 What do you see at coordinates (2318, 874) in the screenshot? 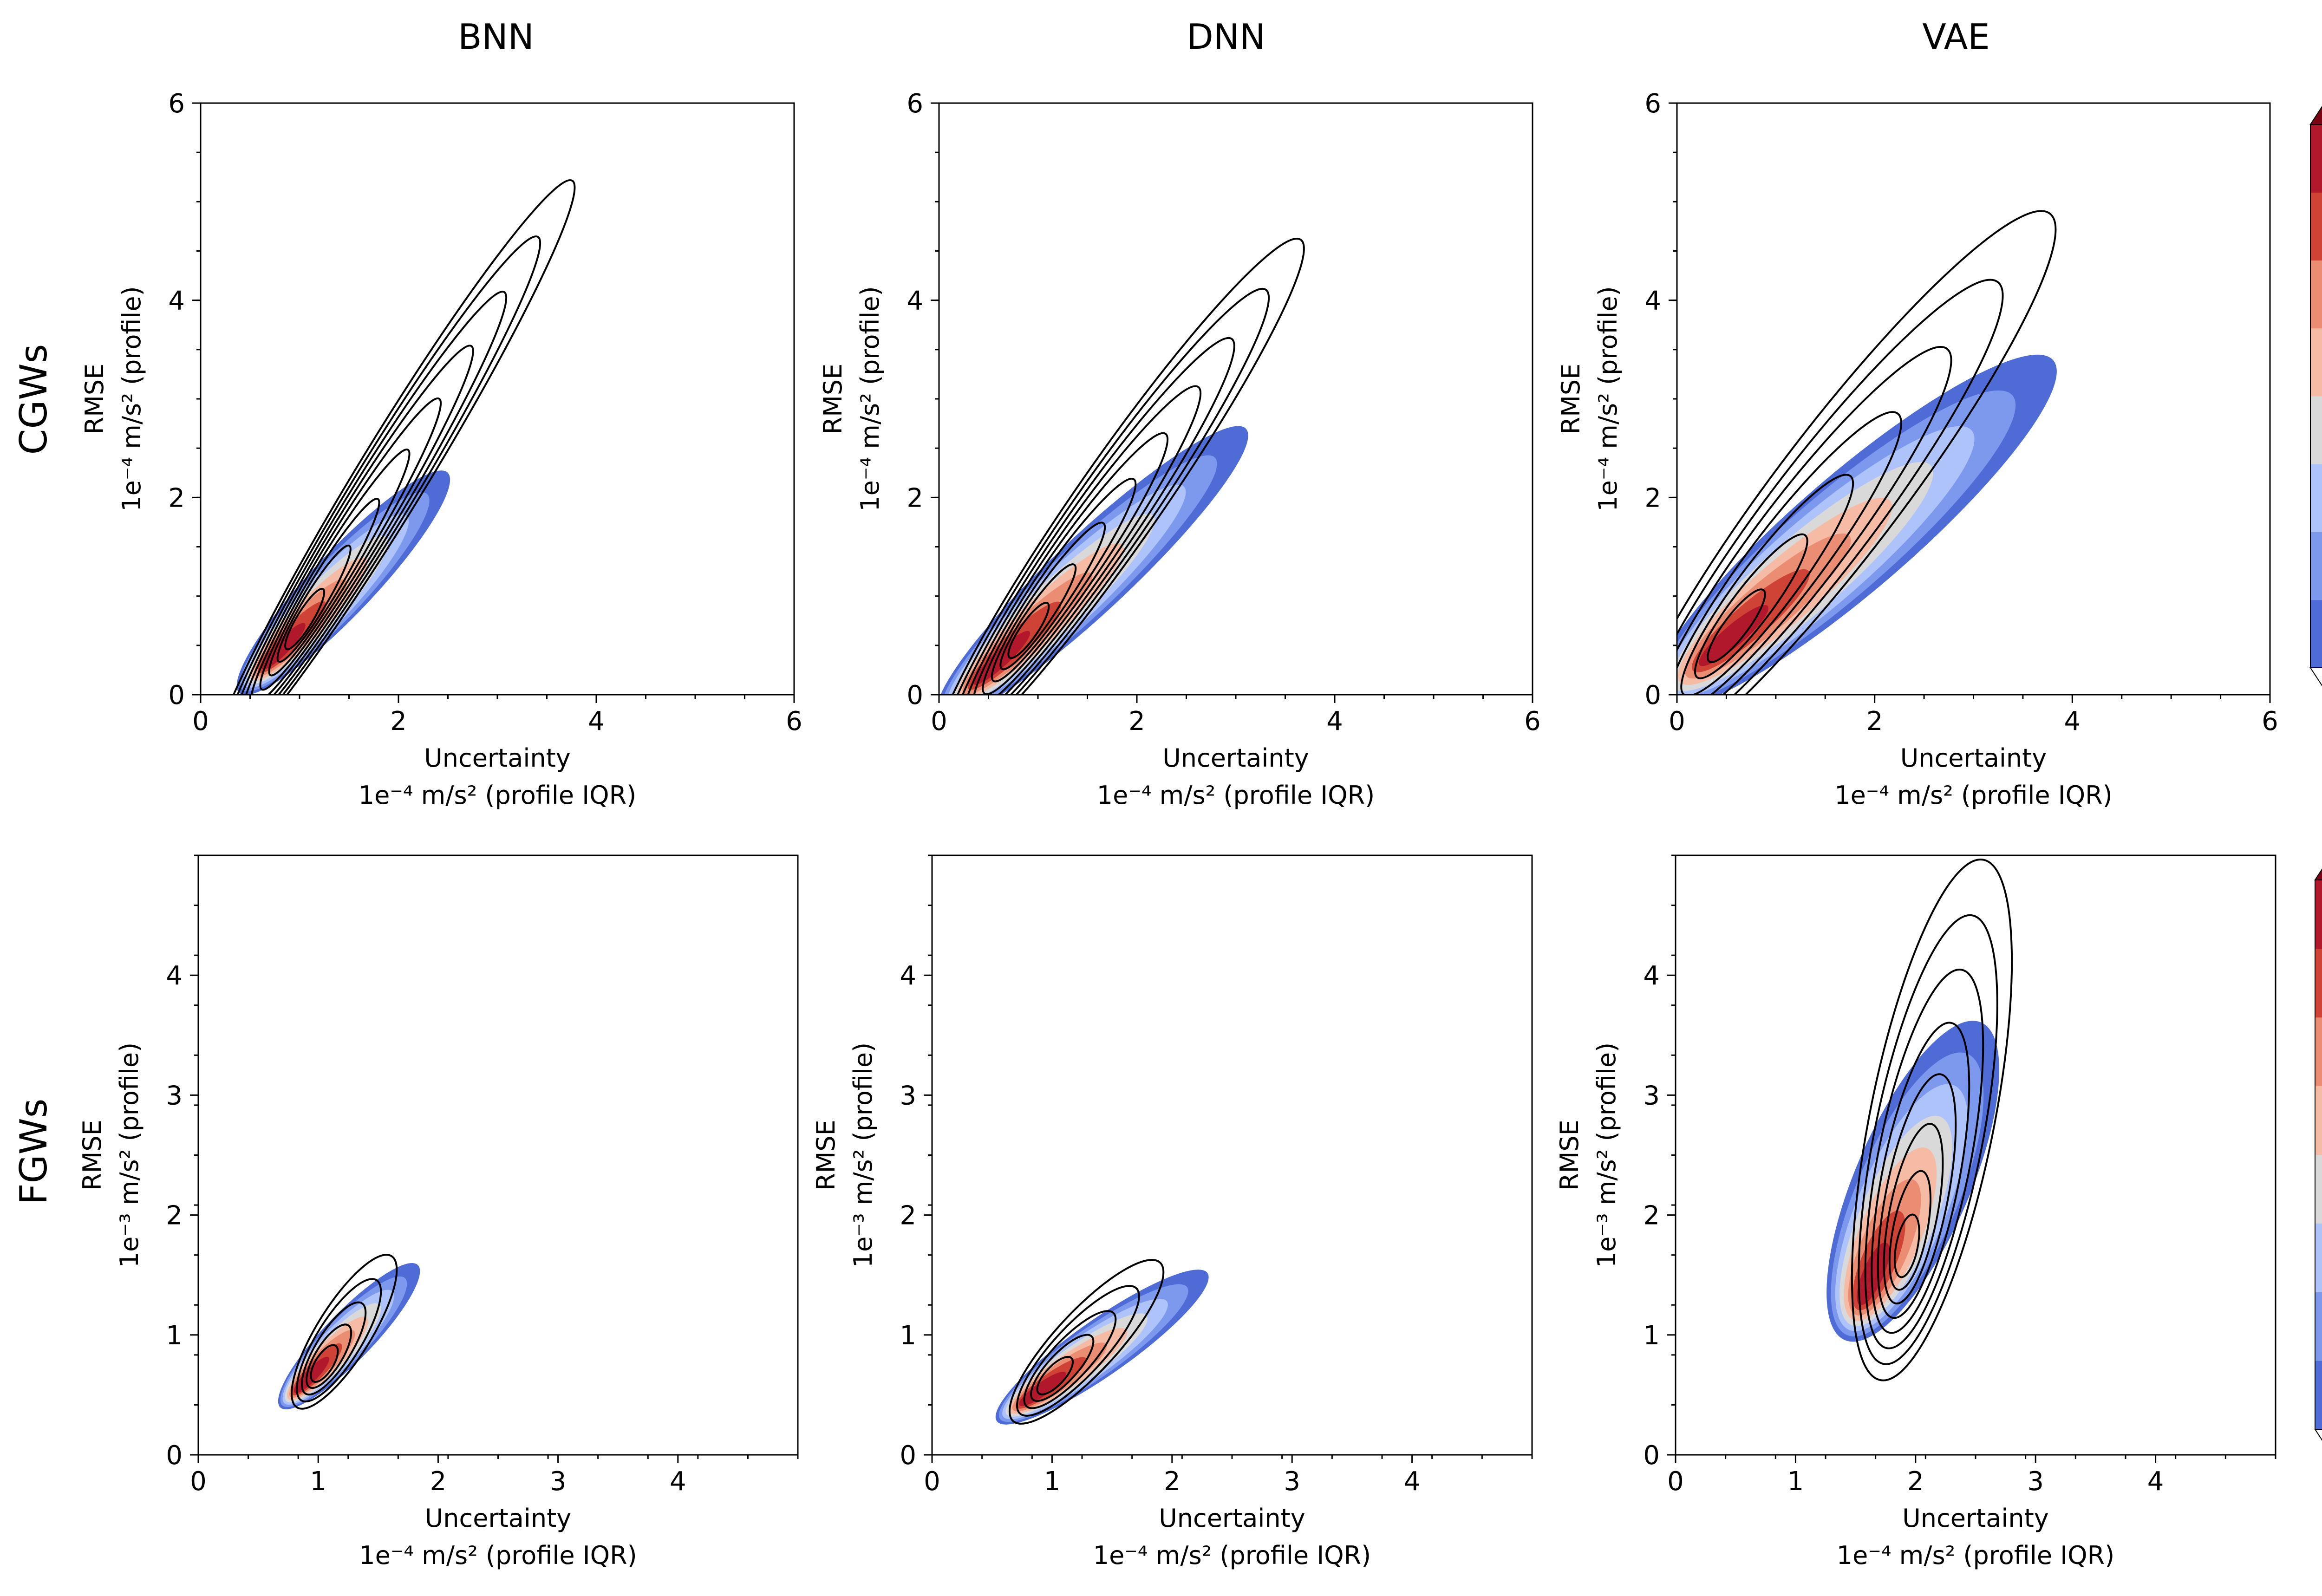
I see `colorbar-extend-max` at bounding box center [2318, 874].